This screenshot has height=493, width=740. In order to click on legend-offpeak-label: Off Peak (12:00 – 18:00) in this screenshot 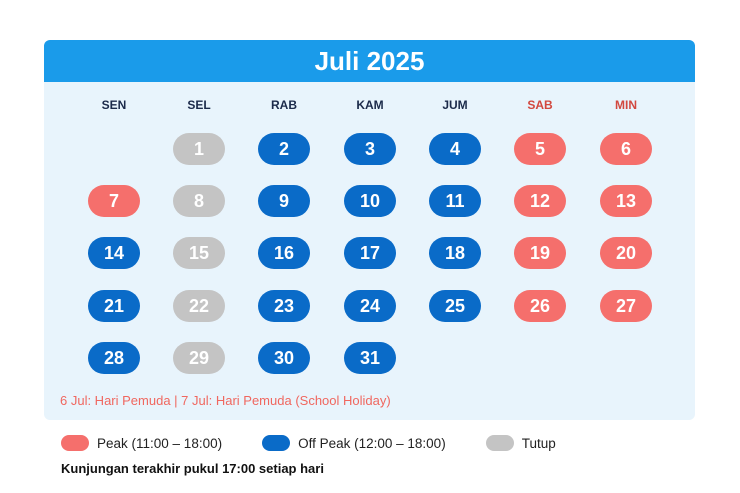, I will do `click(372, 443)`.